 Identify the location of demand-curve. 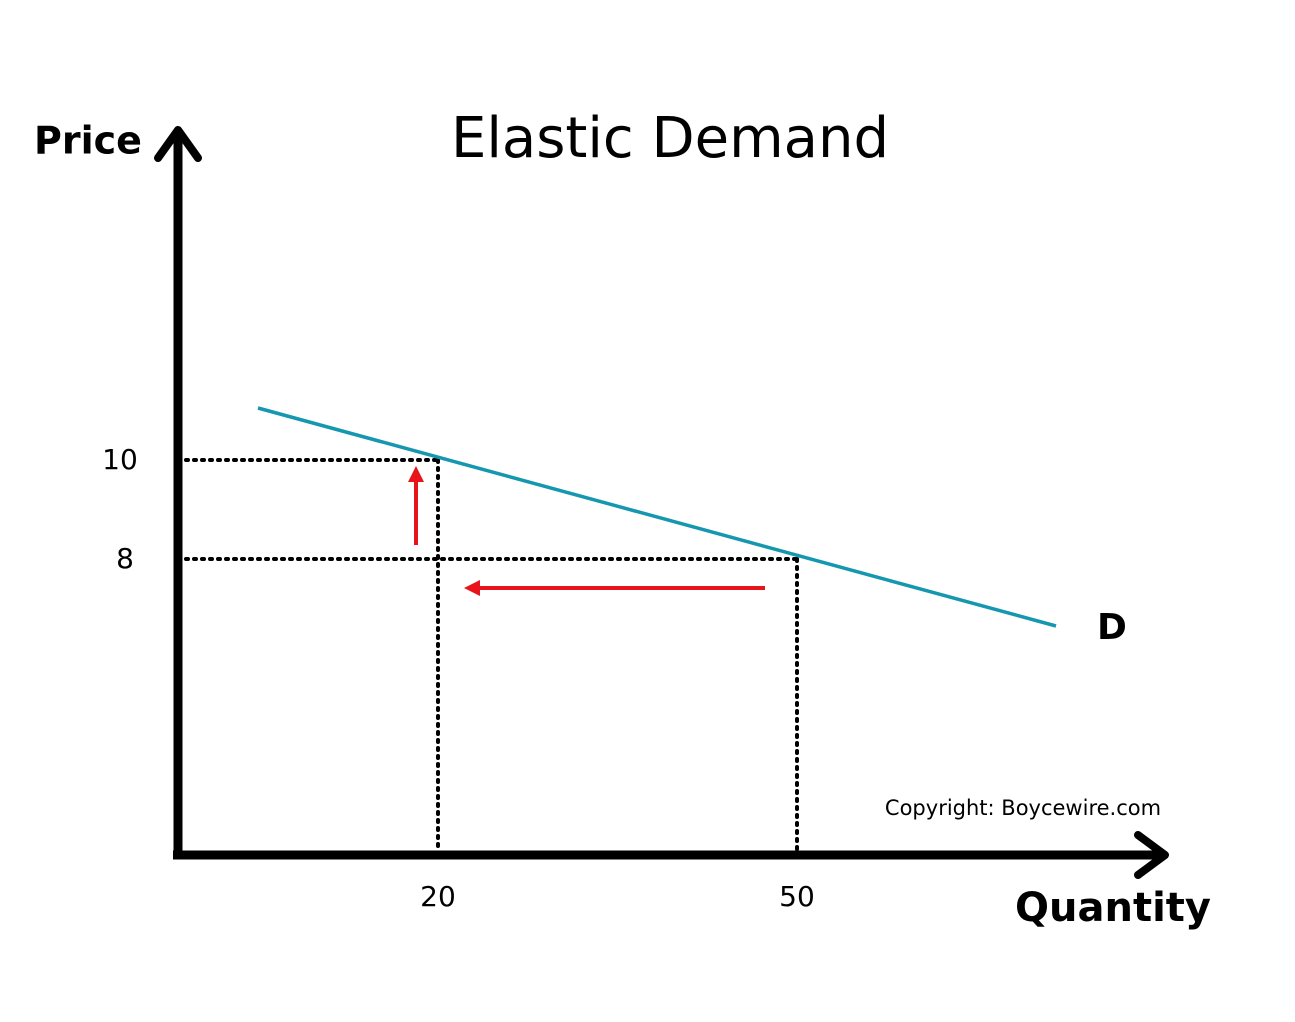
(657, 517).